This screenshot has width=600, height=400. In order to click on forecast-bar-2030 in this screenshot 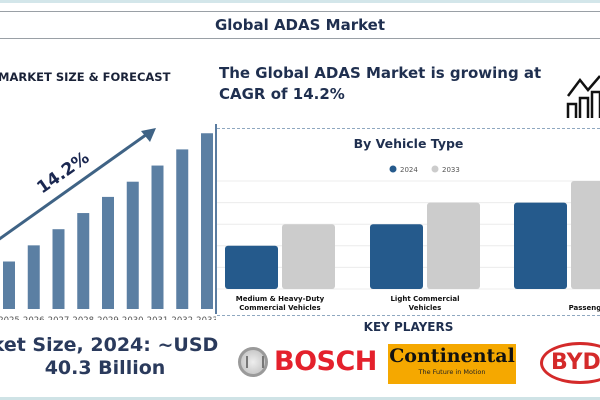, I will do `click(132, 245)`.